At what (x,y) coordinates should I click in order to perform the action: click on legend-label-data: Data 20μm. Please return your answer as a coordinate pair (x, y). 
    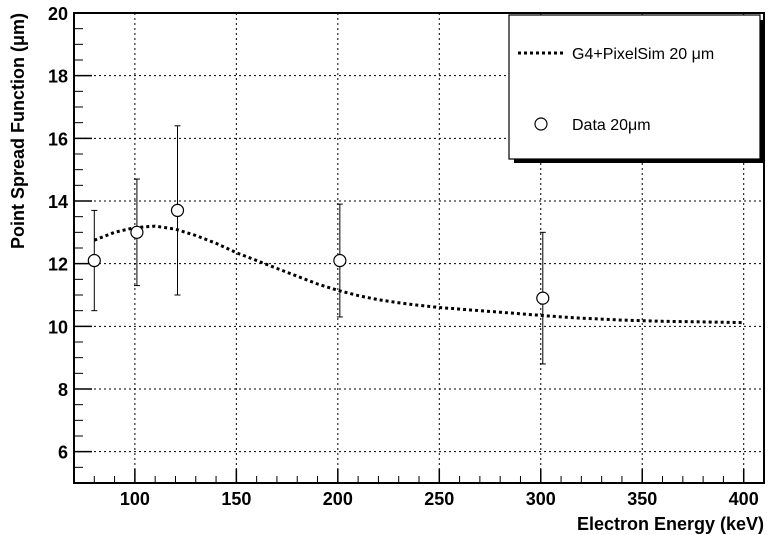
    Looking at the image, I should click on (611, 125).